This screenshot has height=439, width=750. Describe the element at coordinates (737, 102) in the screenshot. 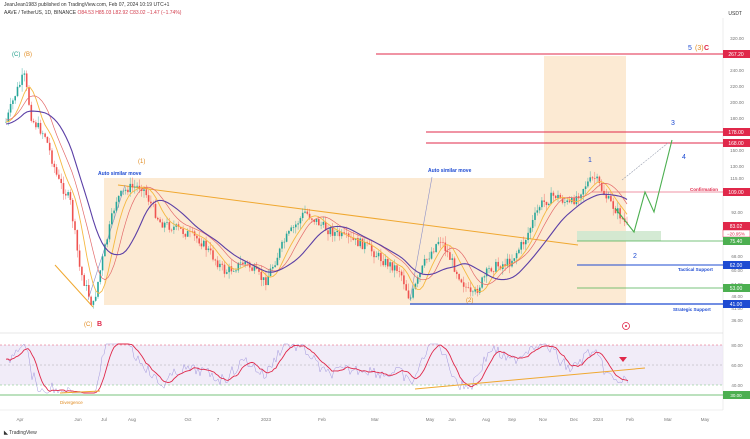

I see `price-axis-label: 200.00` at that location.